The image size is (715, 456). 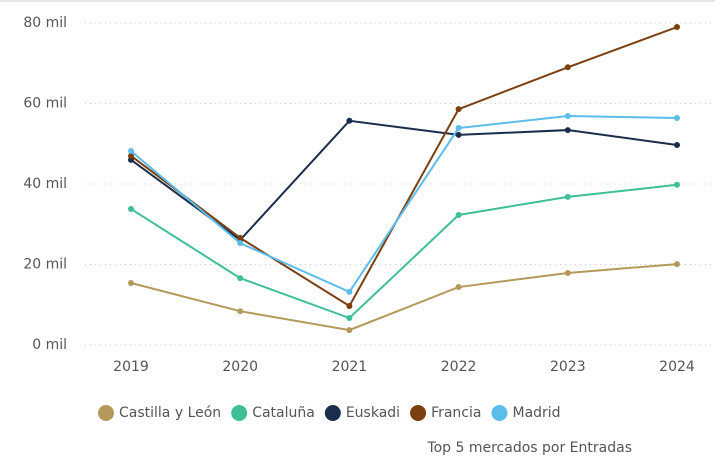 What do you see at coordinates (456, 413) in the screenshot?
I see `legend-label: Francia` at bounding box center [456, 413].